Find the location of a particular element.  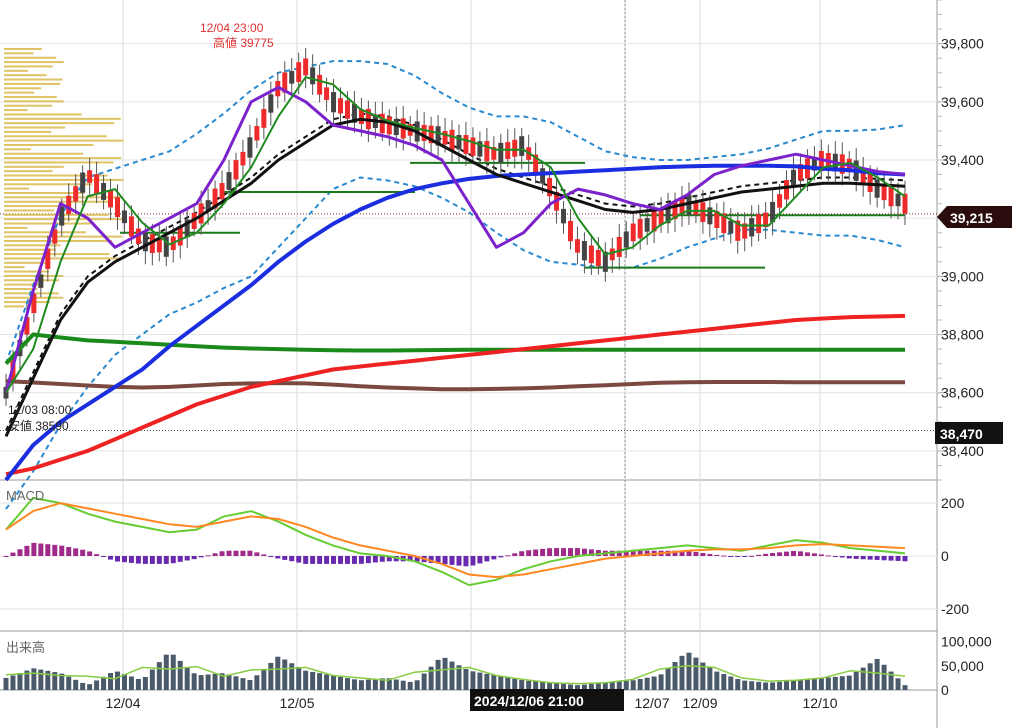

macd-panel-label: MACD is located at coordinates (25, 495).